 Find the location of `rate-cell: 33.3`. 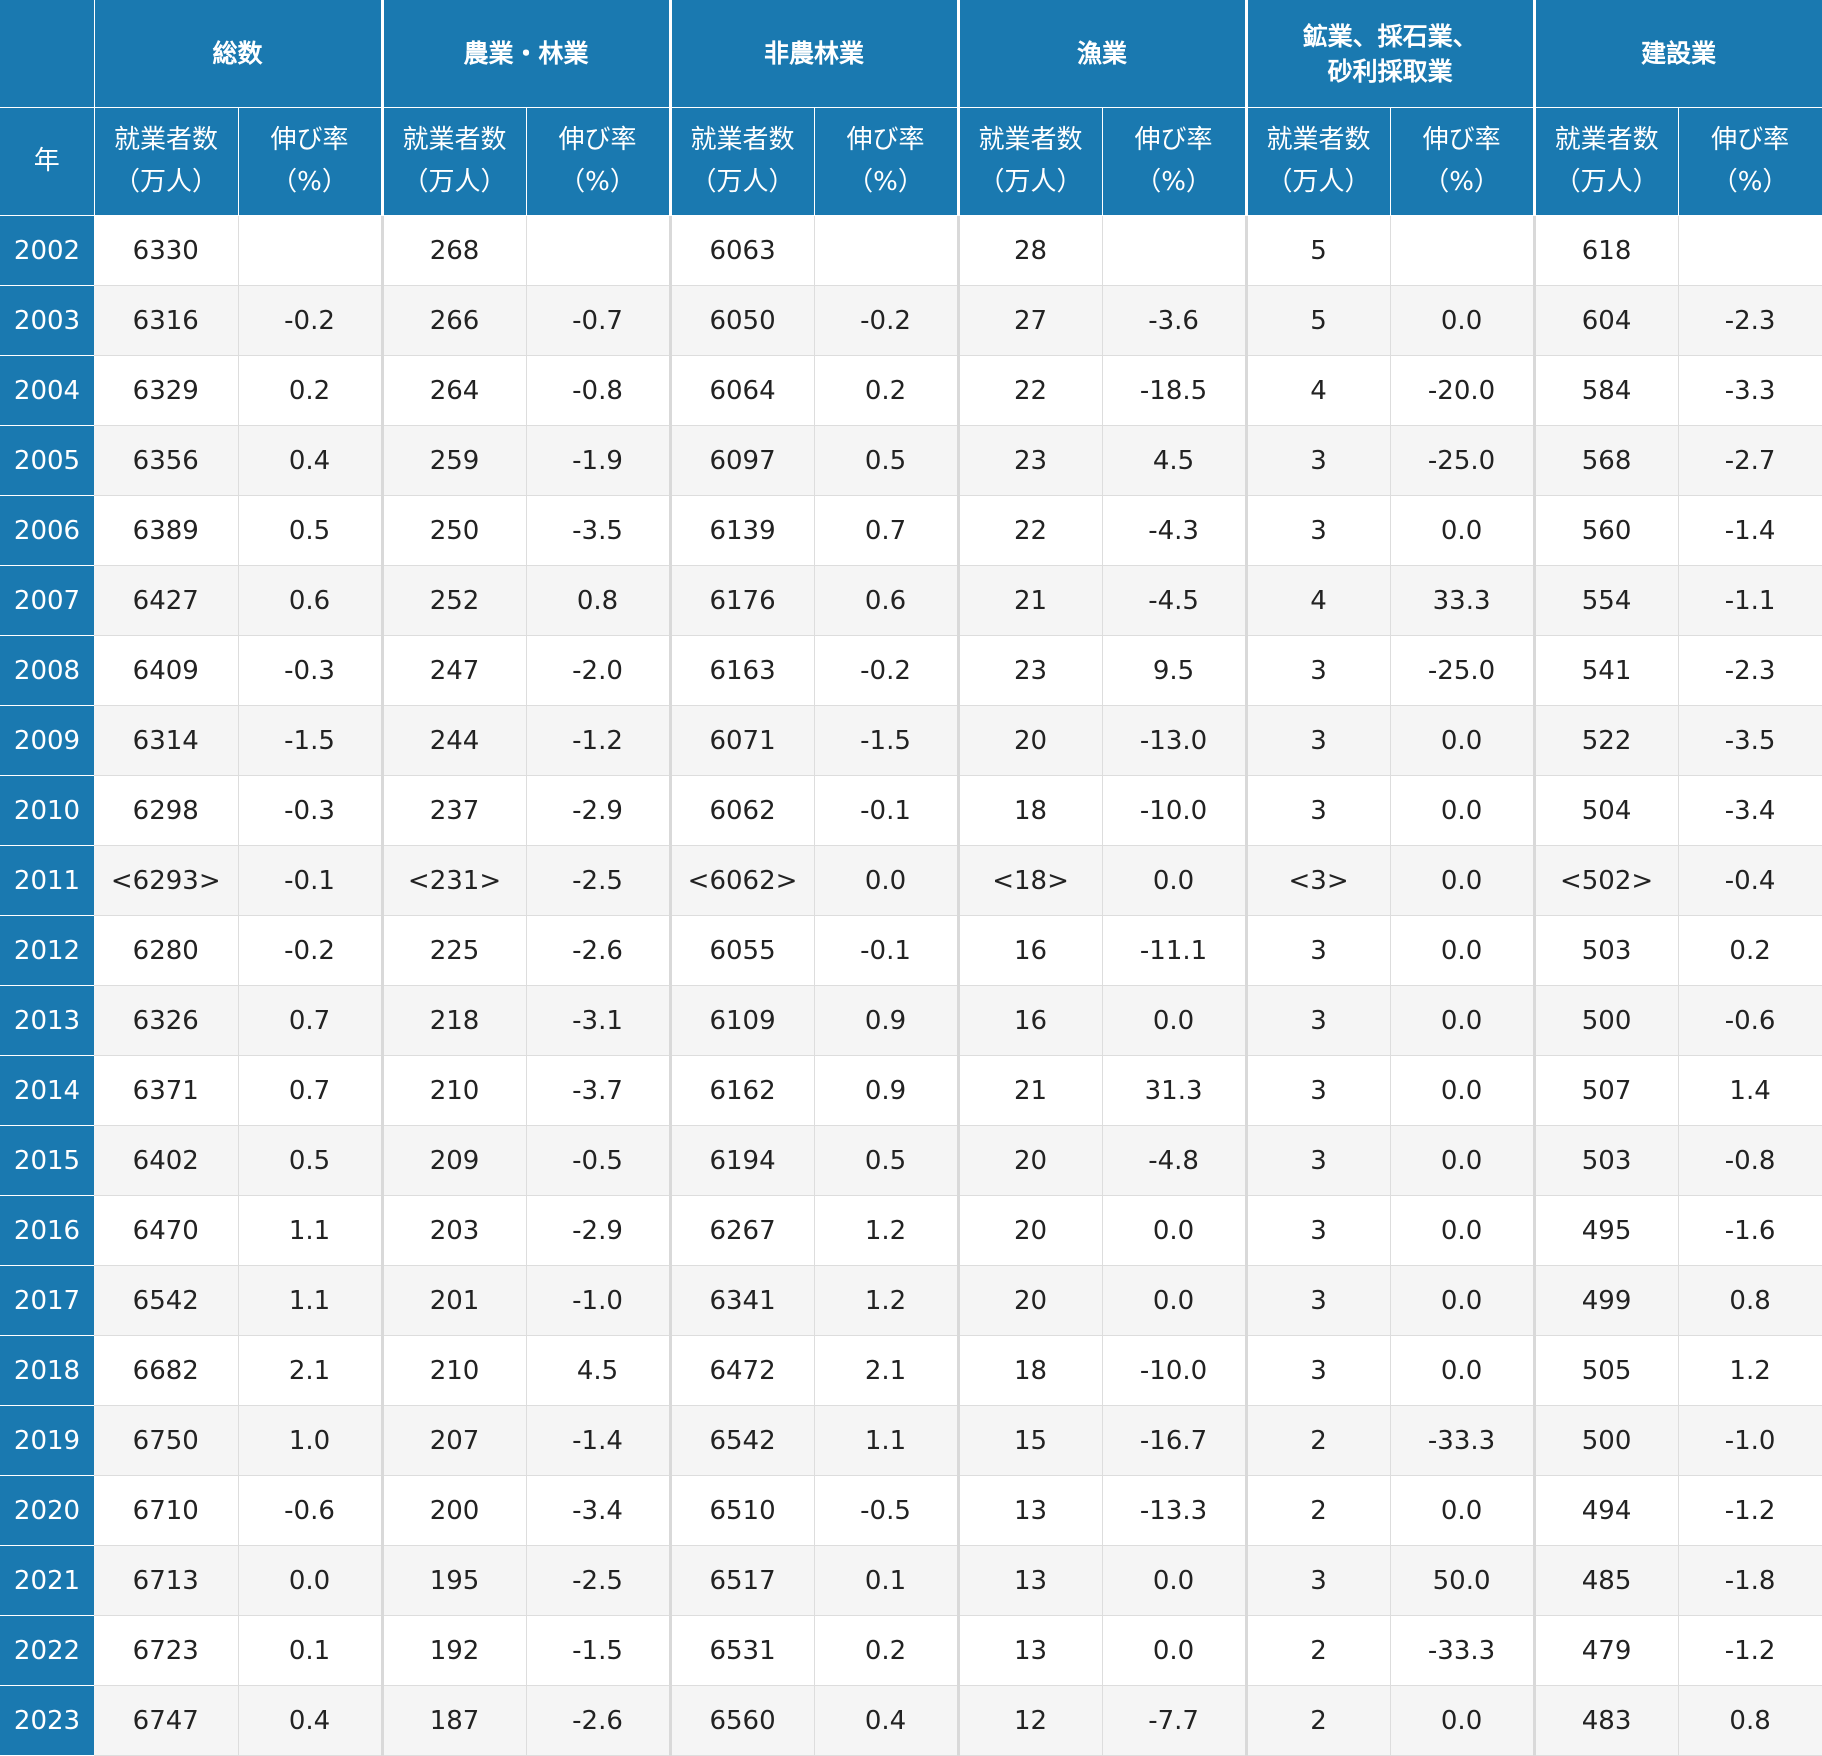

rate-cell: 33.3 is located at coordinates (1463, 600).